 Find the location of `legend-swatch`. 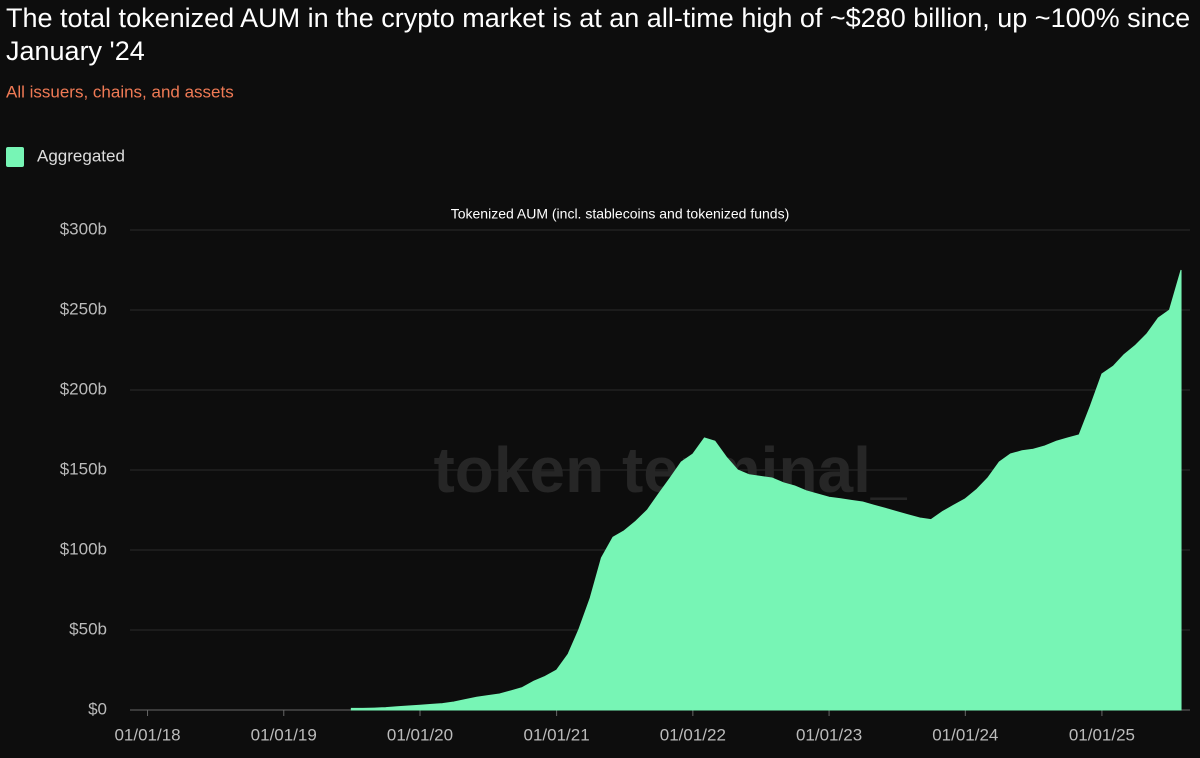

legend-swatch is located at coordinates (15, 157).